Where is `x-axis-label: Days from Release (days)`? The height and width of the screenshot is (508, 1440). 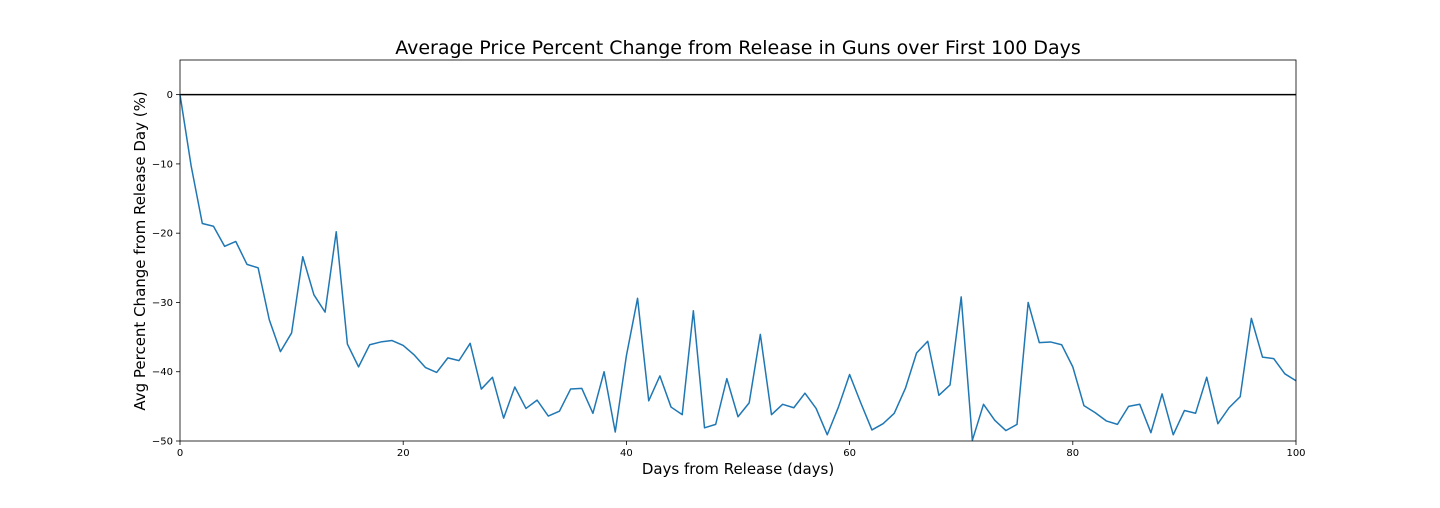 x-axis-label: Days from Release (days) is located at coordinates (738, 469).